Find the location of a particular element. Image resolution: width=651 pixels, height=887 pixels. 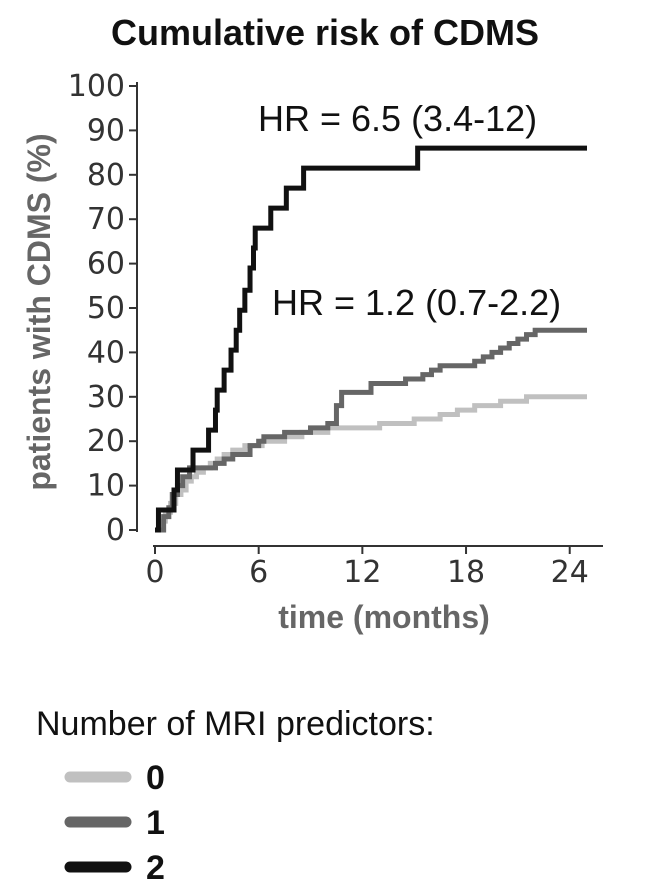

y-tick-label: 50 is located at coordinates (106, 308).